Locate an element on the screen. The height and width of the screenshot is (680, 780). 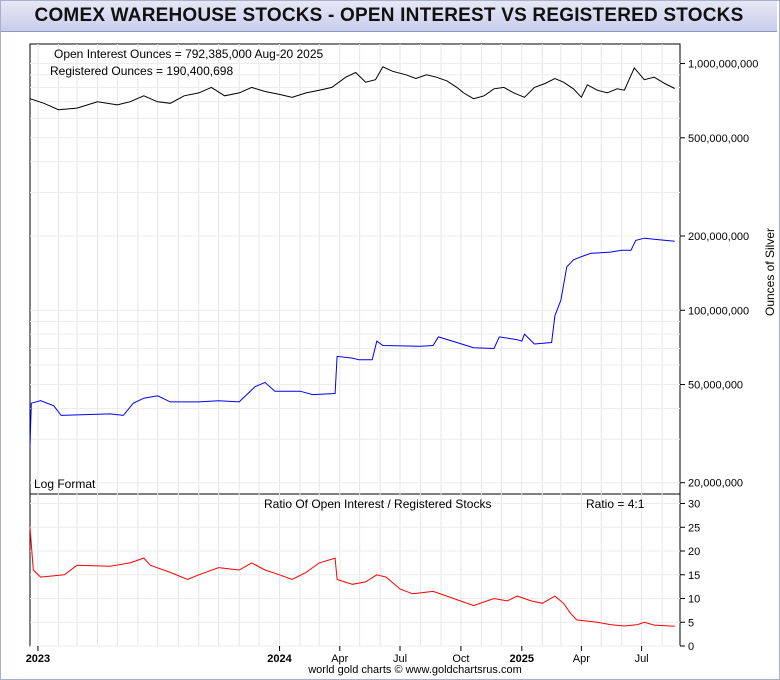
lower-series-group is located at coordinates (352, 577).